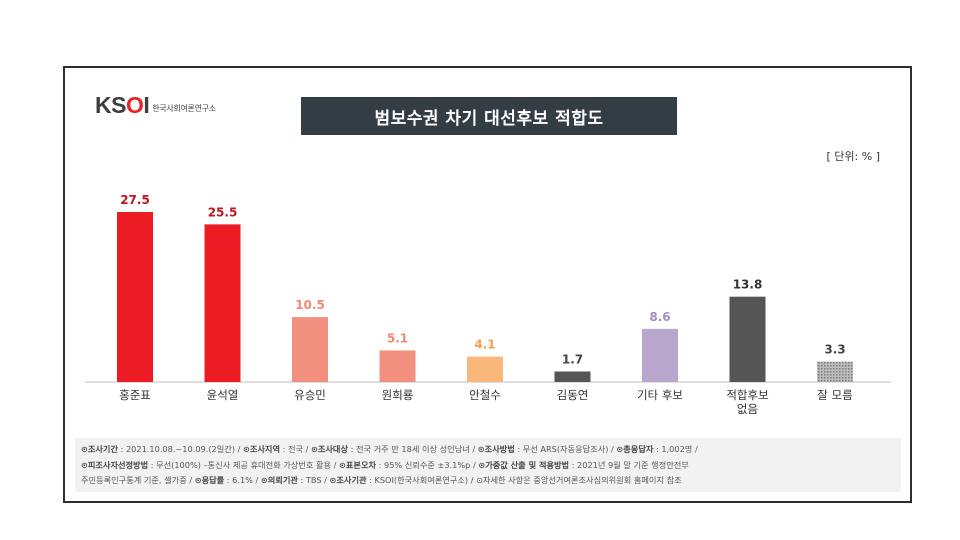  I want to click on footnote-value: : KSOI(한국사회여론연구소) /, so click(421, 480).